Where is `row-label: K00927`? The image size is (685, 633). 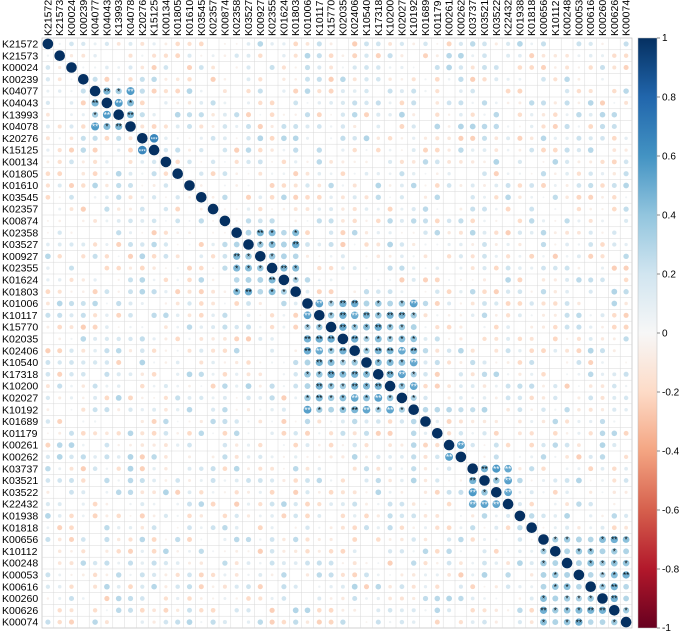
row-label: K00927 is located at coordinates (20, 257).